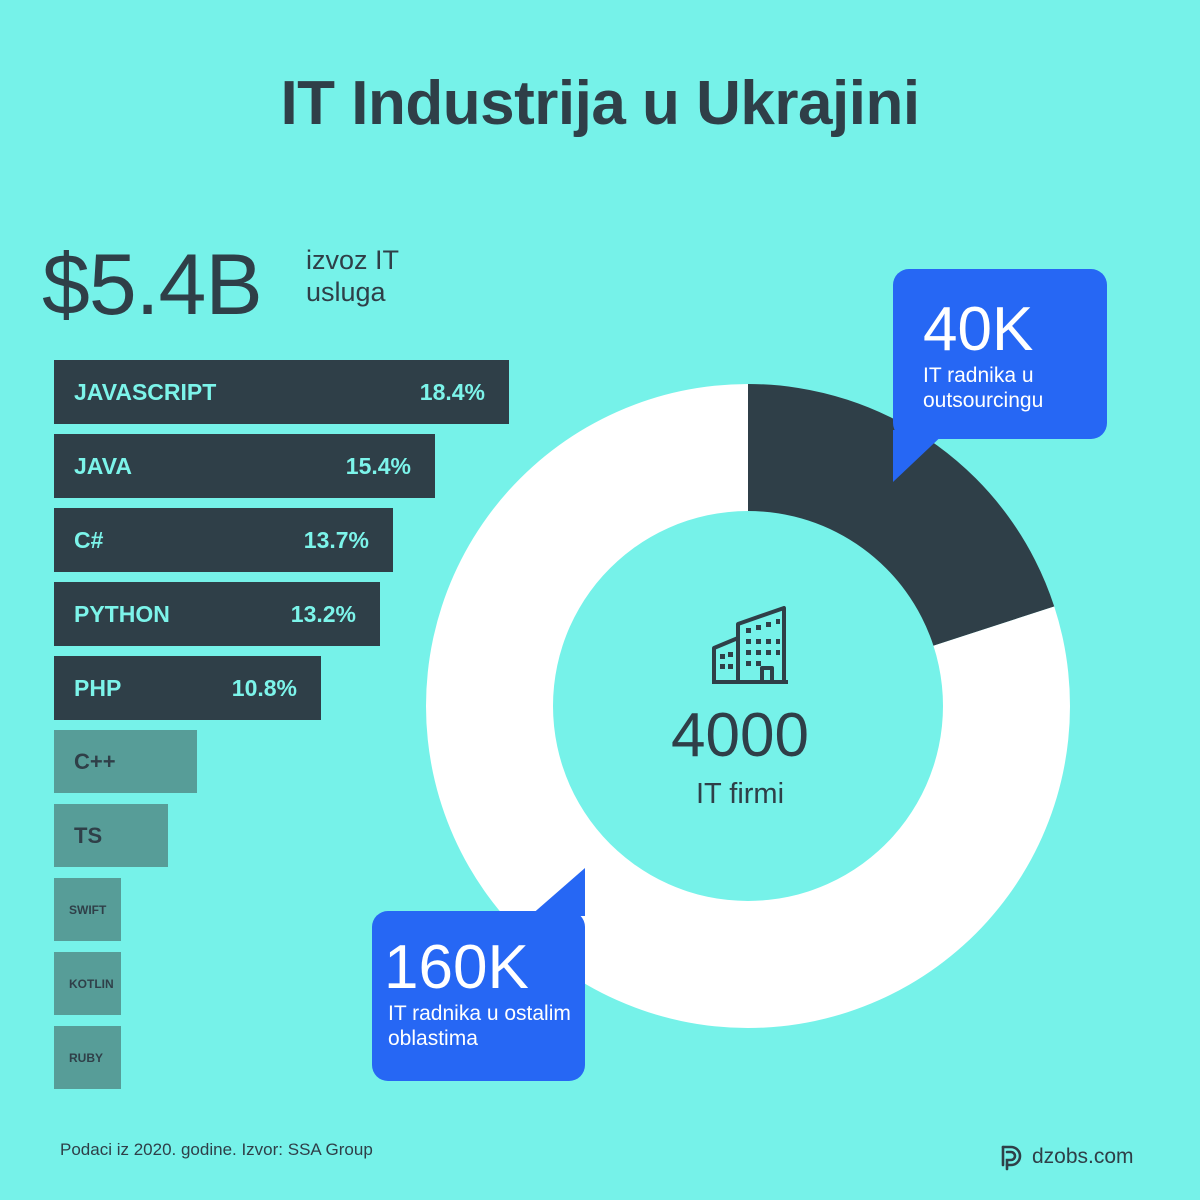  I want to click on bar-label: C#, so click(89, 539).